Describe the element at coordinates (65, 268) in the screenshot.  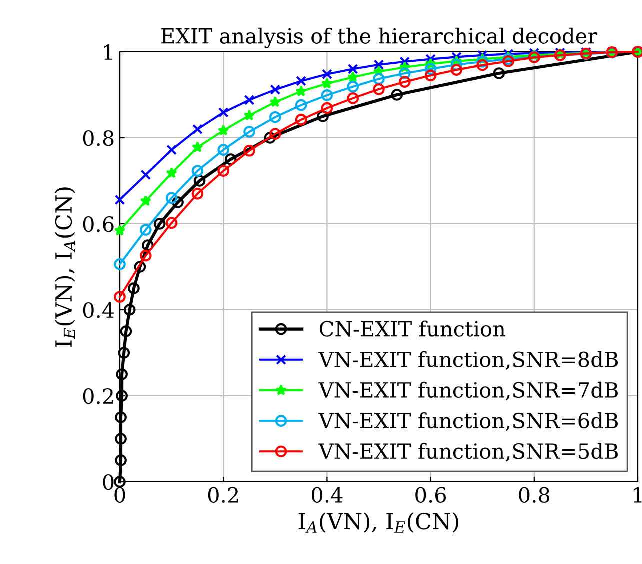
I see `y-axis-title: I$_{E}$(VN), I$_{A}$(CN)` at that location.